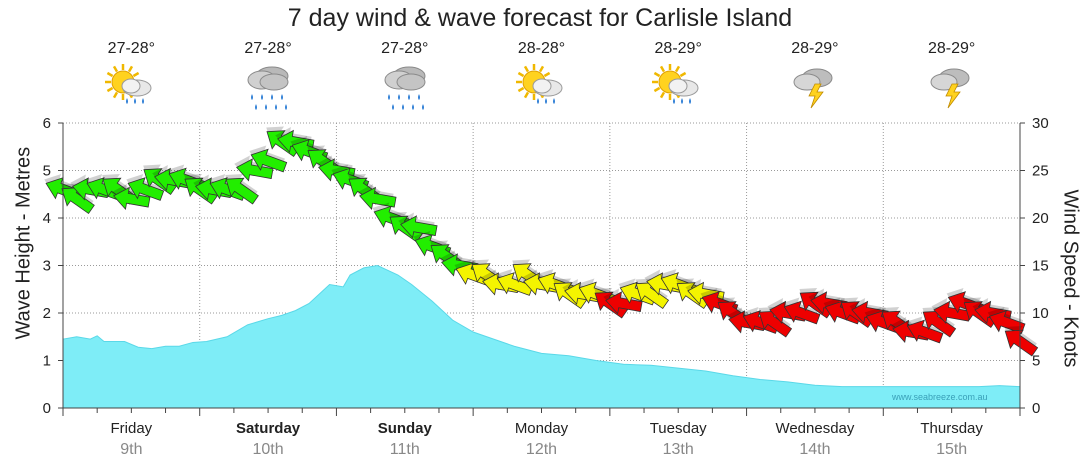  What do you see at coordinates (952, 449) in the screenshot?
I see `day-date: 15th` at bounding box center [952, 449].